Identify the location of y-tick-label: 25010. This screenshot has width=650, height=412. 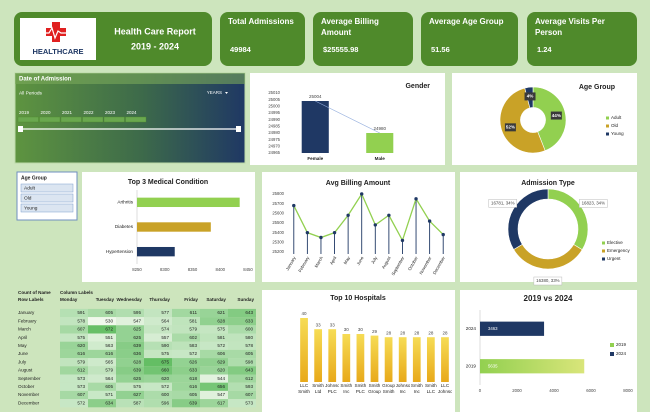
(274, 92).